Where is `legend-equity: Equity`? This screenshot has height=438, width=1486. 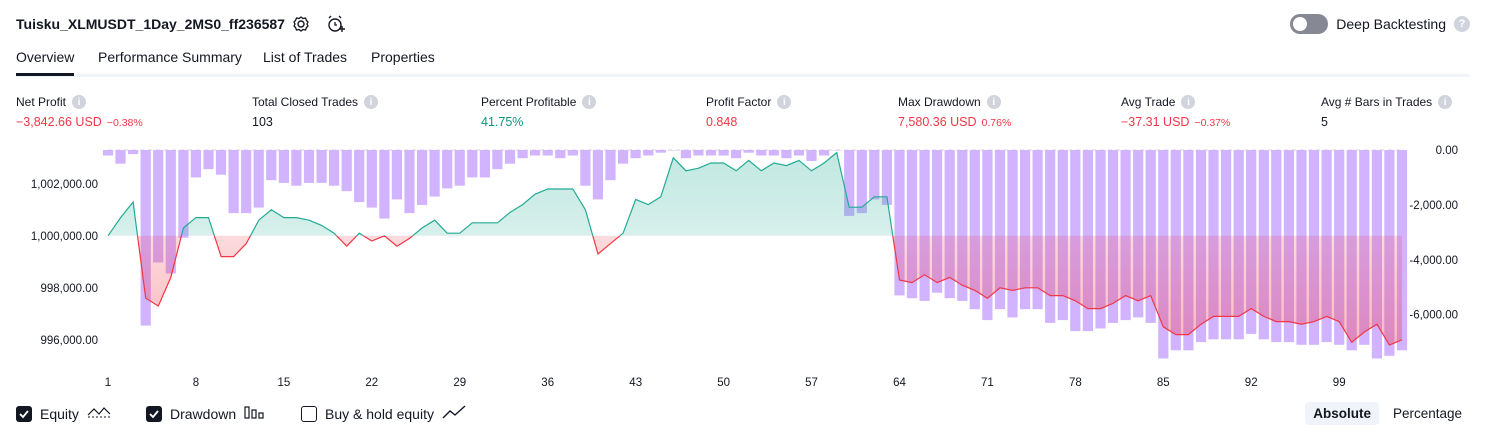
legend-equity: Equity is located at coordinates (63, 413).